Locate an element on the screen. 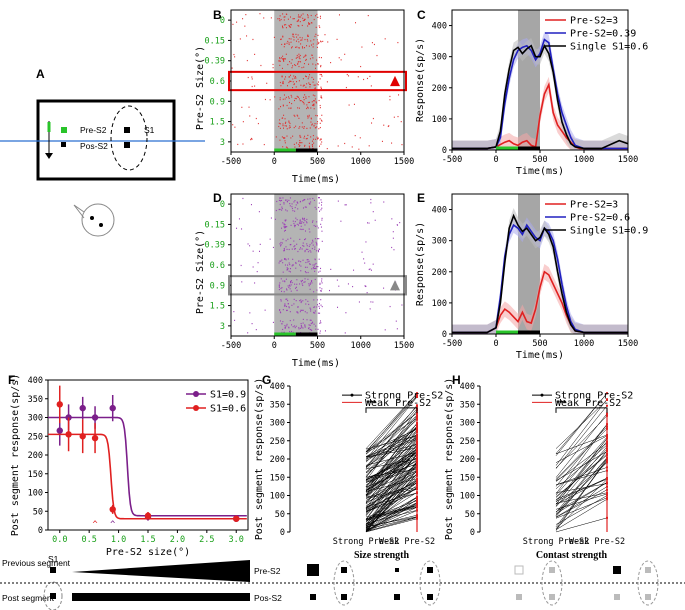  y-tick-label: 200 is located at coordinates (35, 456).